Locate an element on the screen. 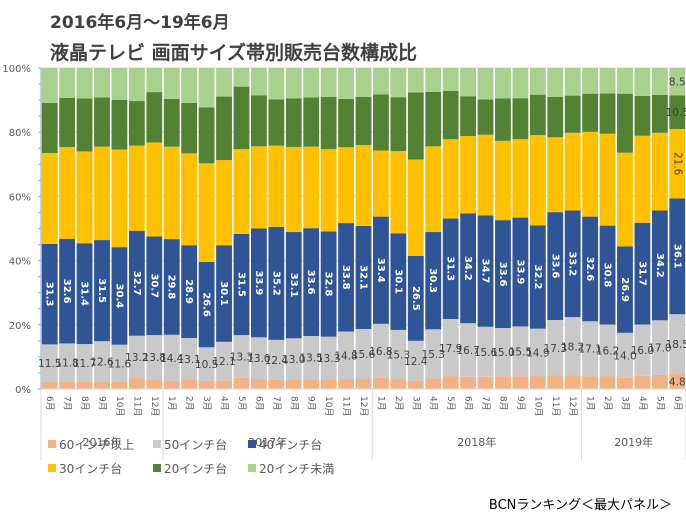 The height and width of the screenshot is (520, 686). x-tick-label: 8月 is located at coordinates (502, 403).